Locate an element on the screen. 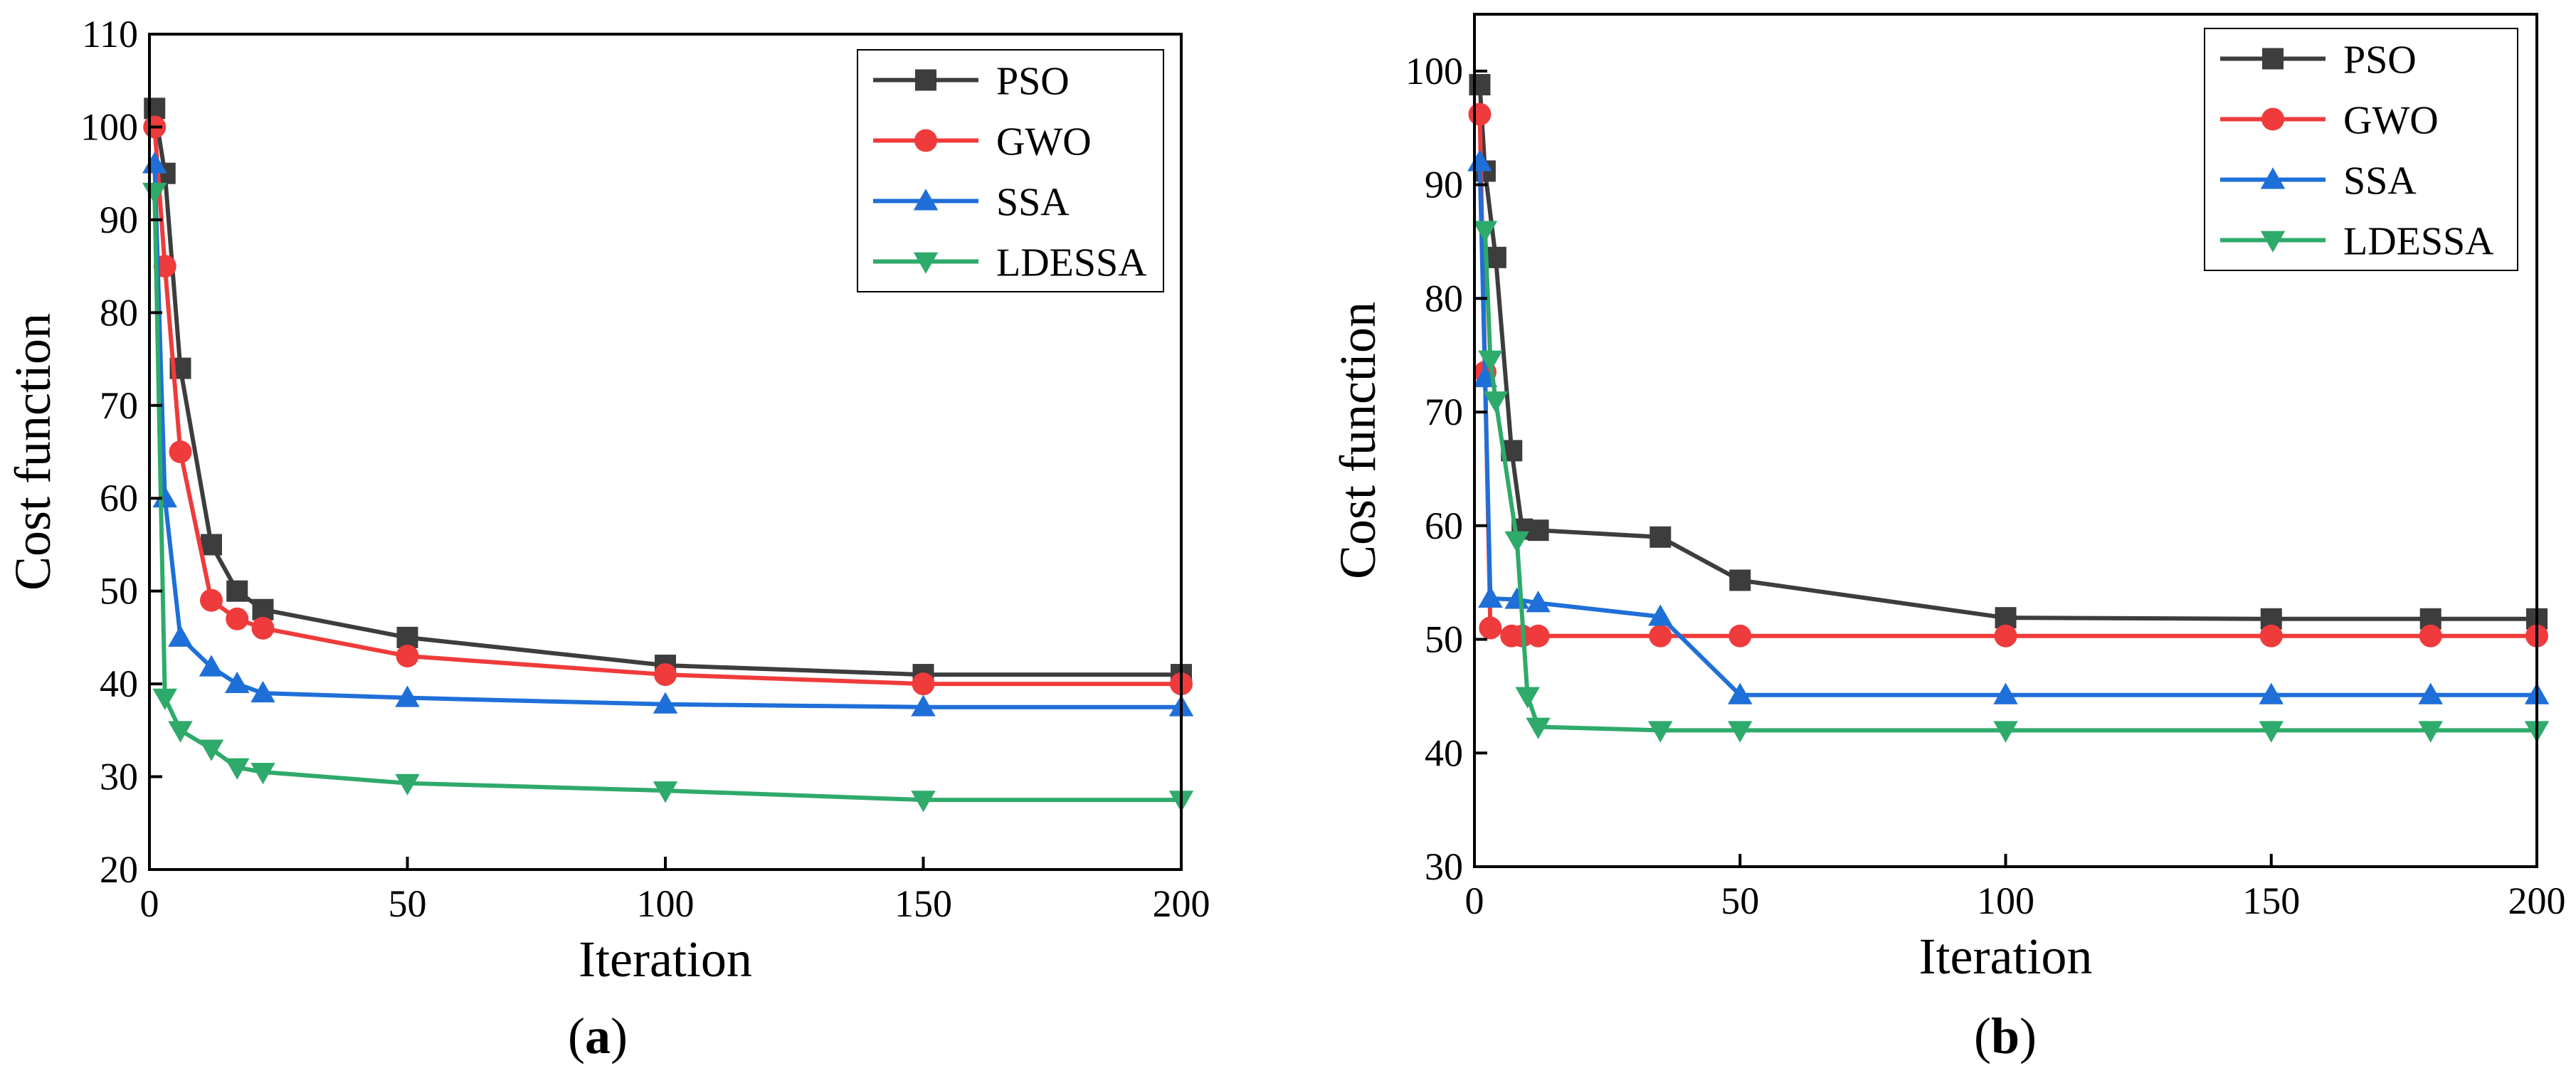 This screenshot has width=2576, height=1083. y-tick-label: 80 is located at coordinates (1444, 298).